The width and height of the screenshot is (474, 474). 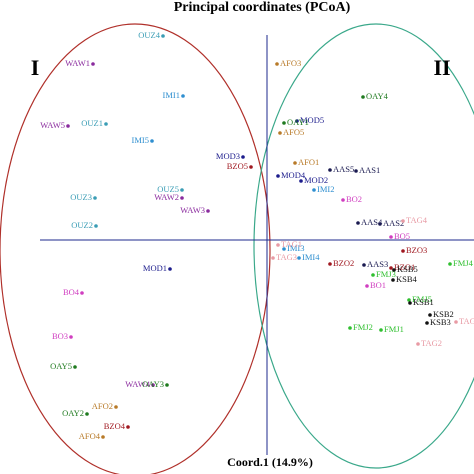 What do you see at coordinates (52, 125) in the screenshot?
I see `point-label: WAW5` at bounding box center [52, 125].